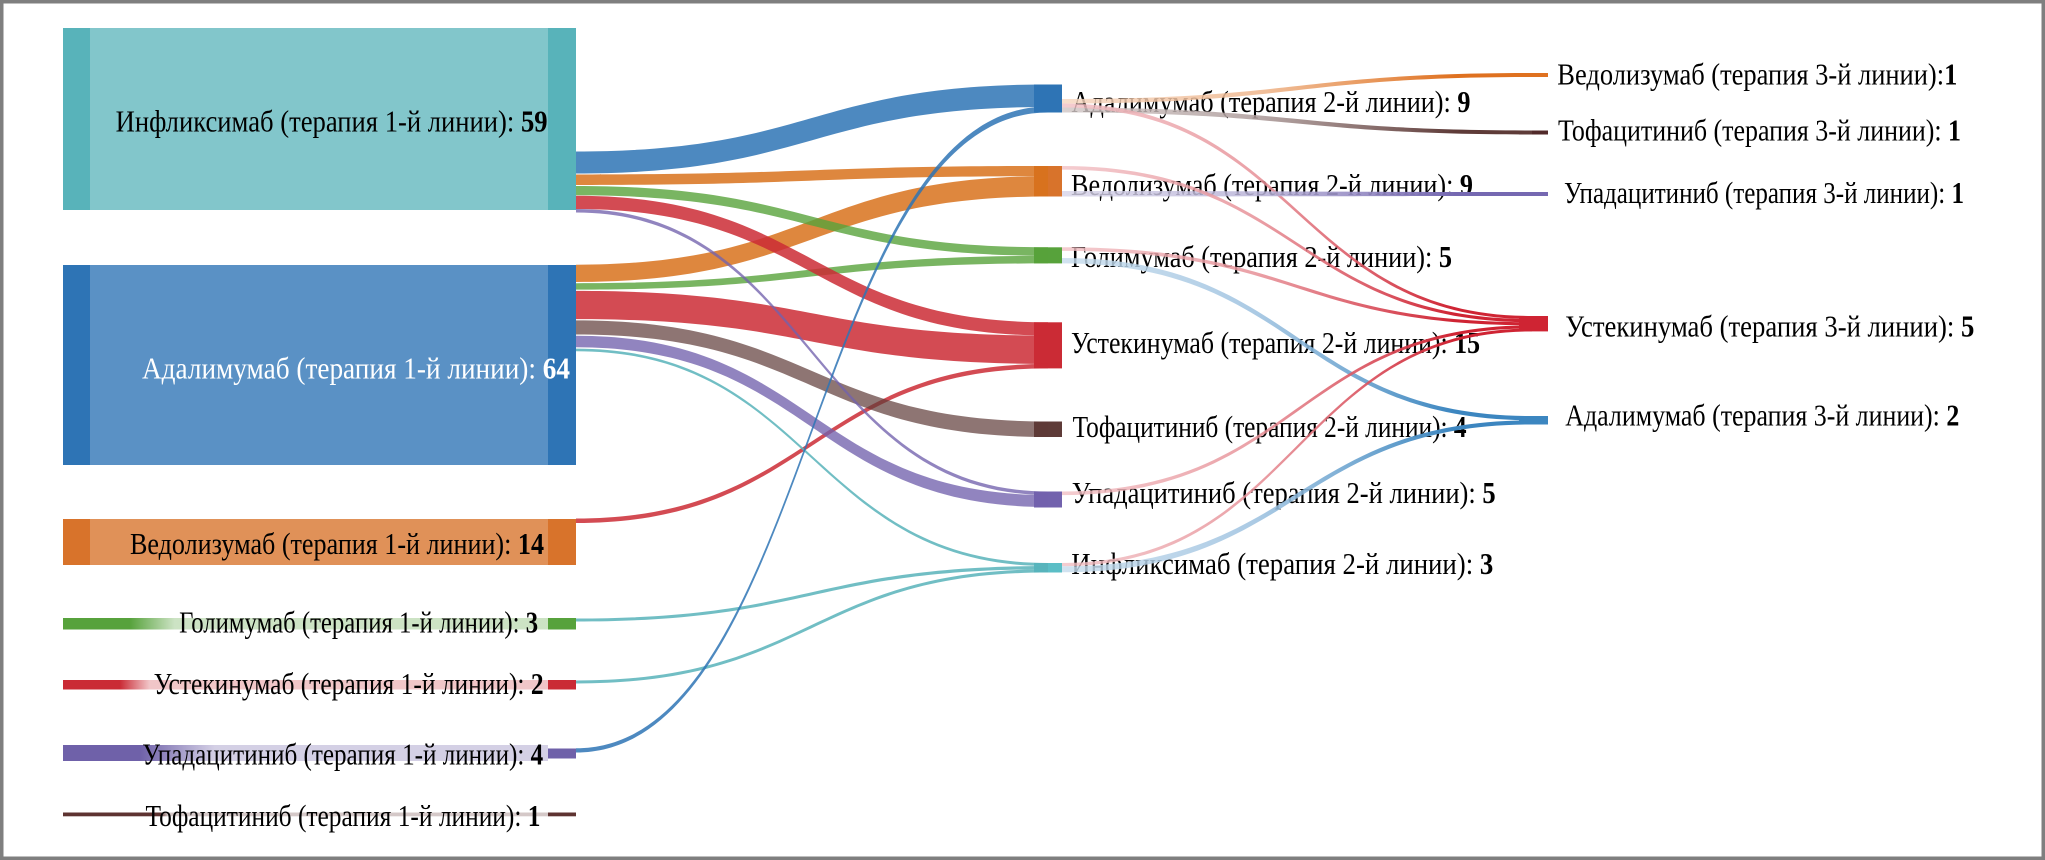  I want to click on svg-text:Ведолизумаб (терапия 1-й линии: Ведолизумаб (терапия 1-й линии): 14, so click(337, 543).